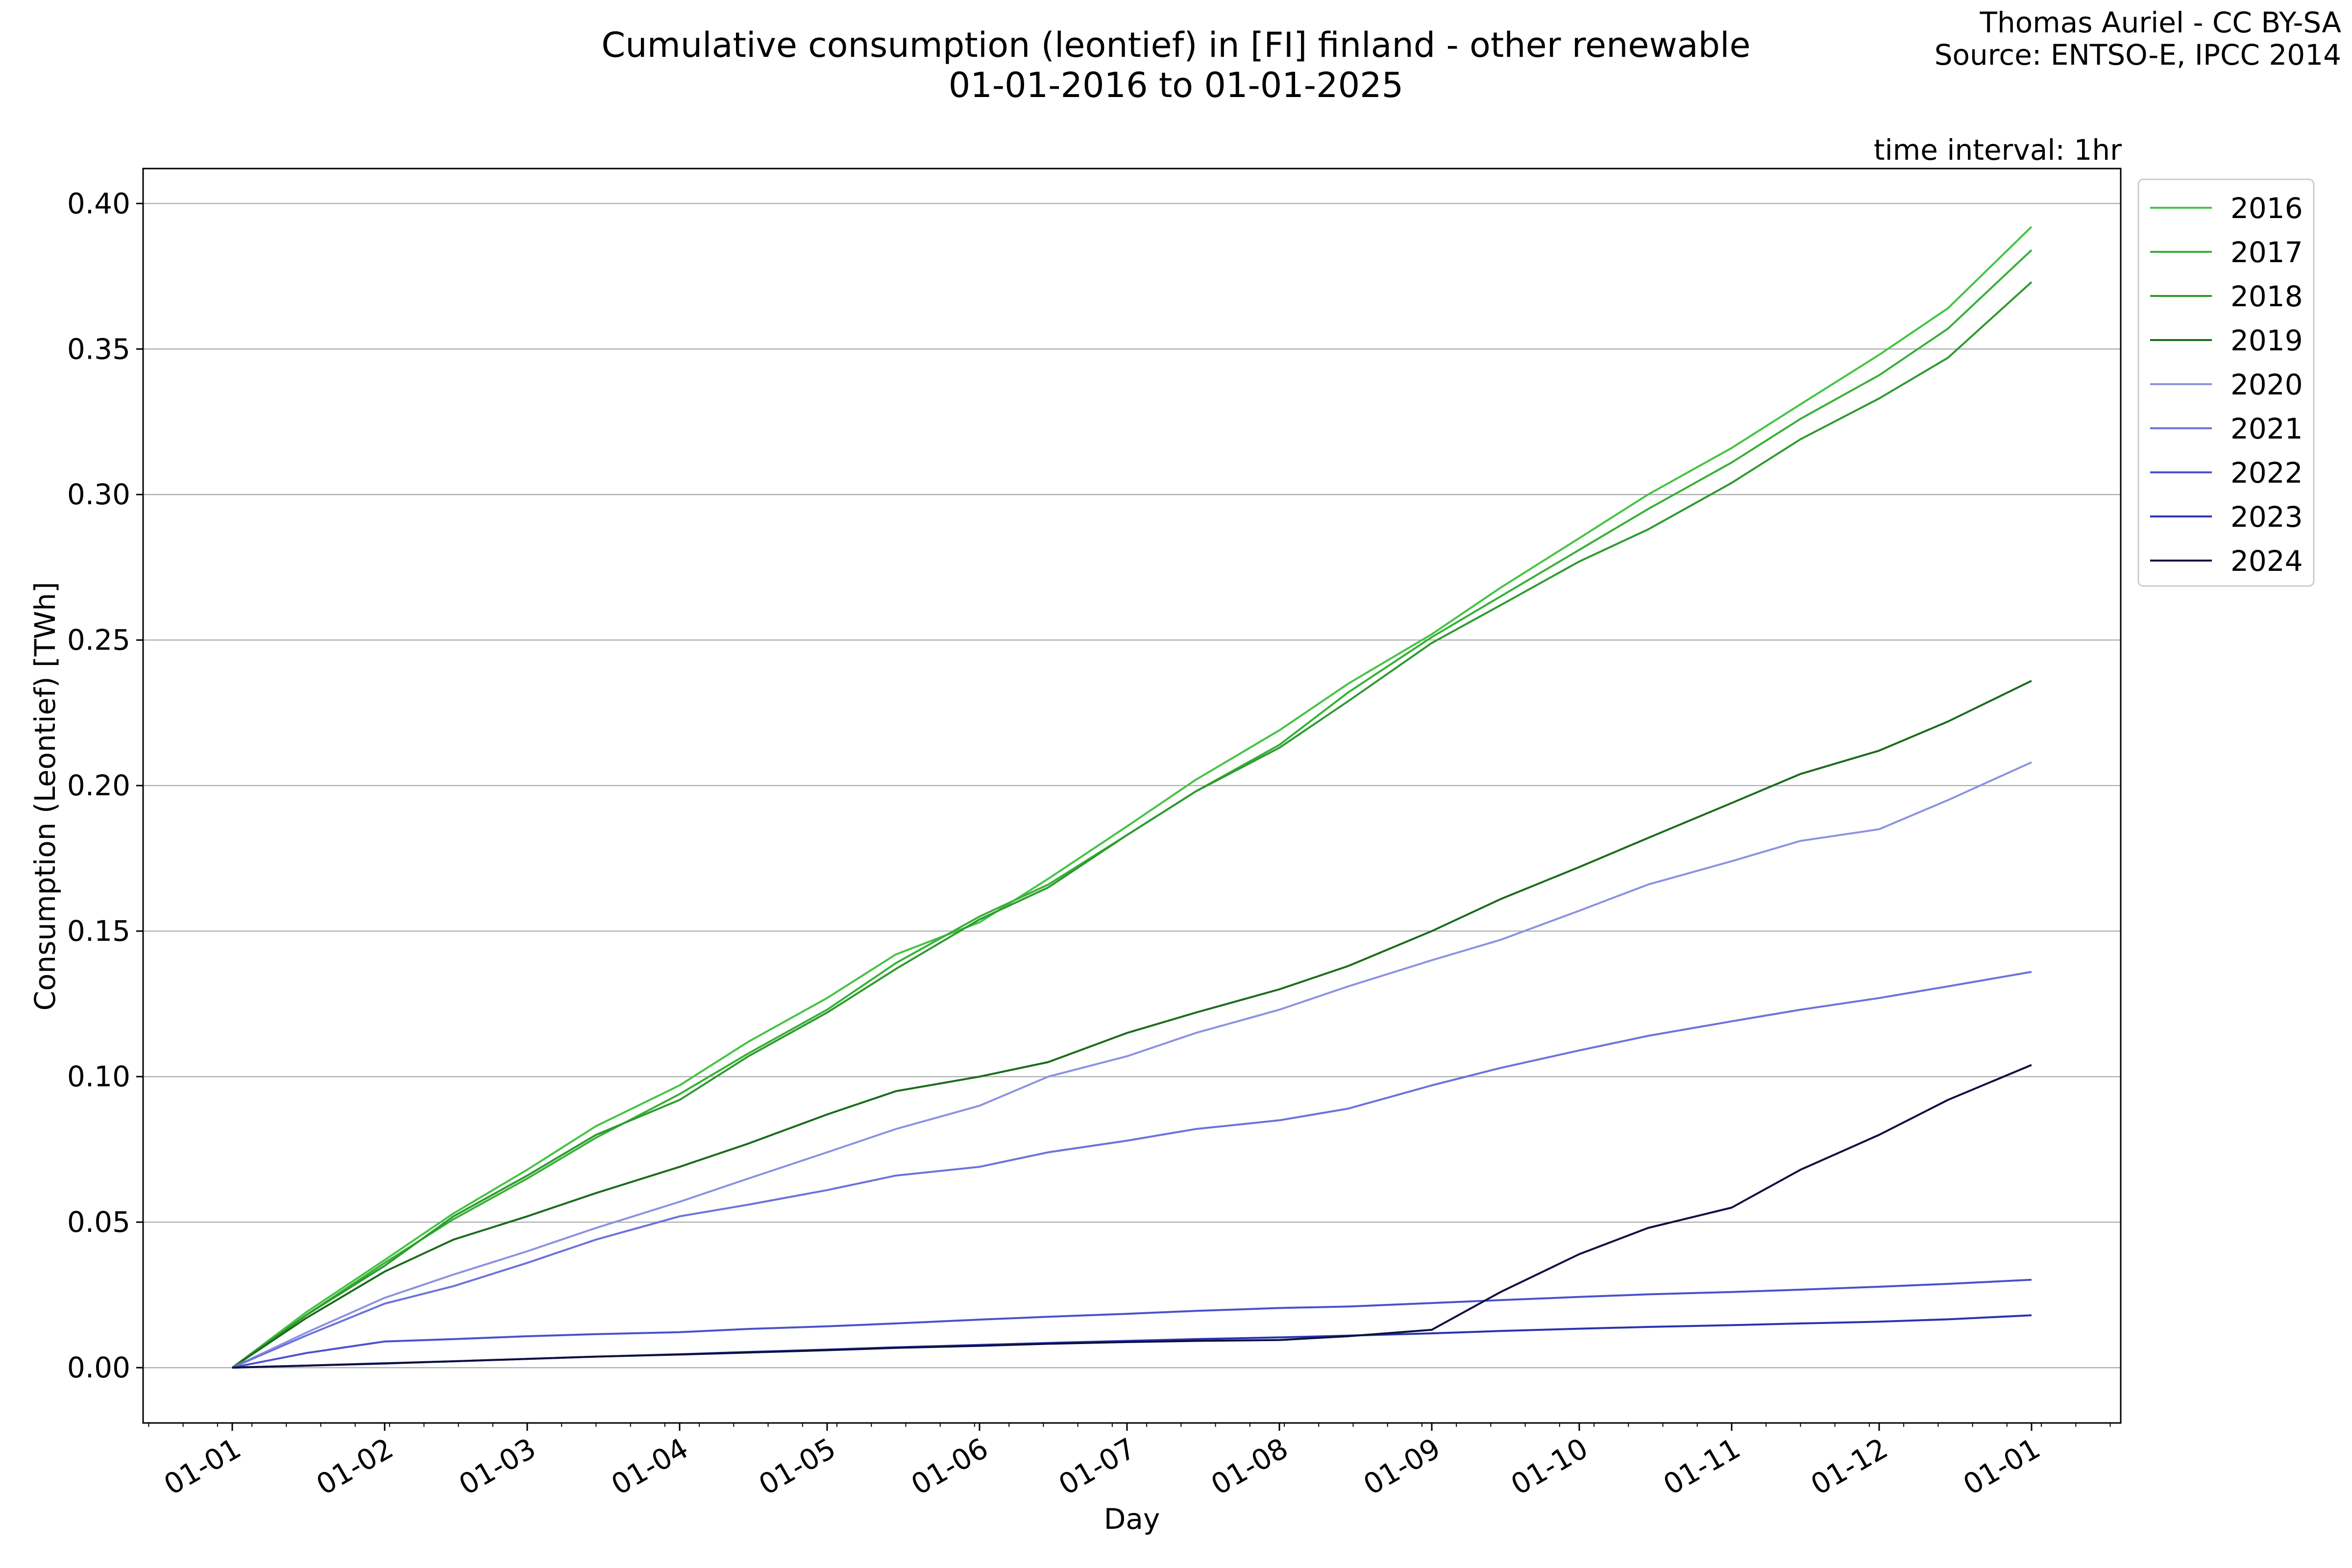 The image size is (2352, 1568). Describe the element at coordinates (1702, 1466) in the screenshot. I see `x-tick-label: 01-11` at that location.